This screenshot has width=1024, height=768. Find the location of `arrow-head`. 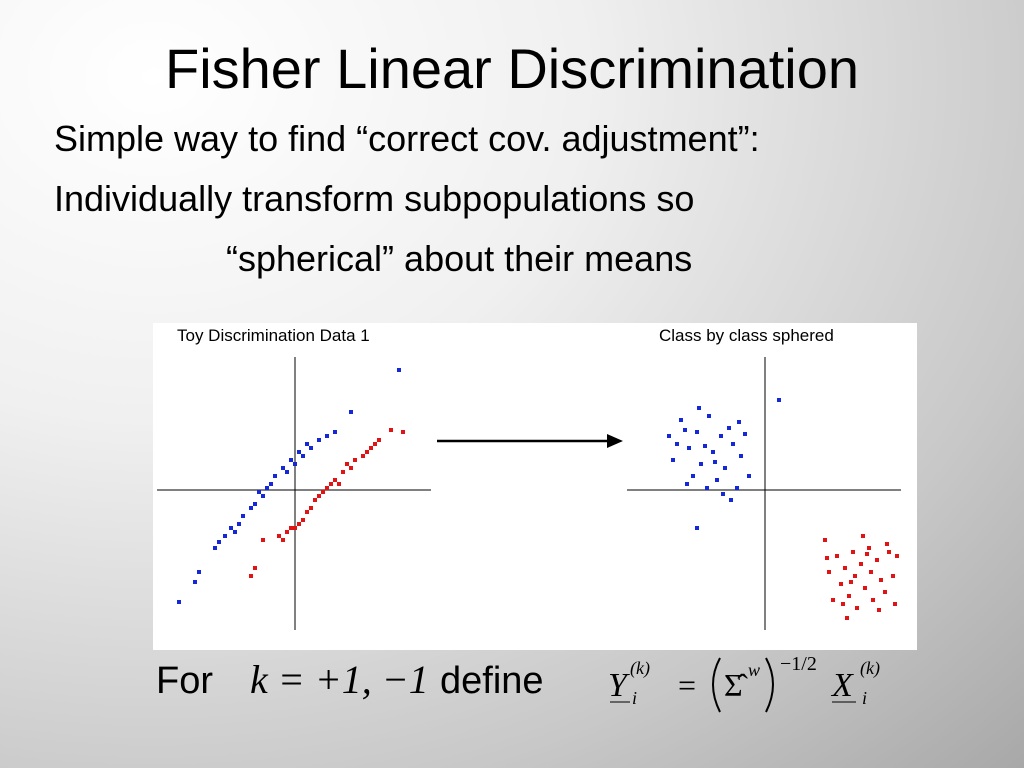

arrow-head is located at coordinates (615, 441).